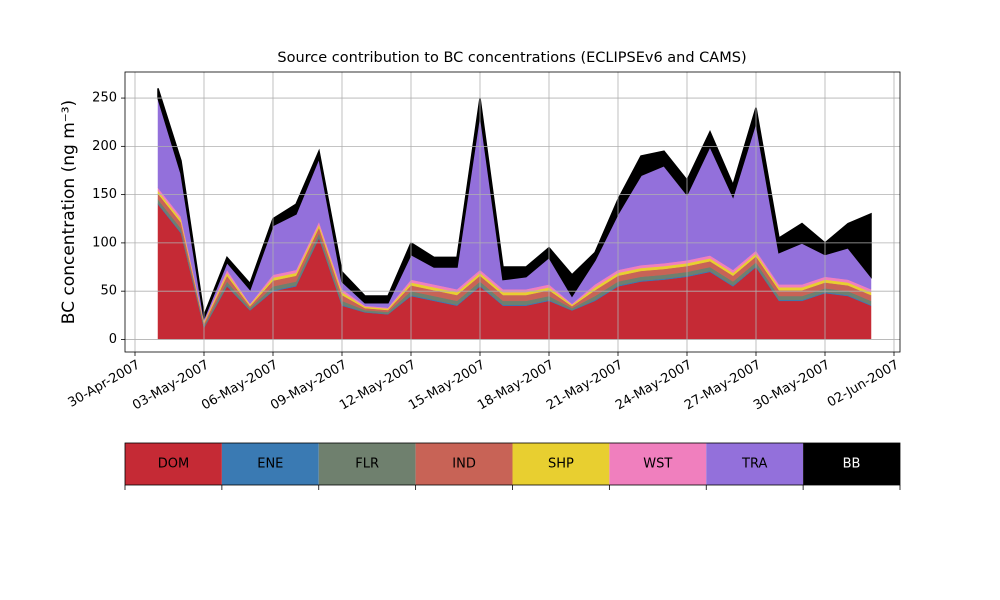 Image resolution: width=1000 pixels, height=600 pixels. What do you see at coordinates (792, 386) in the screenshot?
I see `x-tick-label: 30-May-2007` at bounding box center [792, 386].